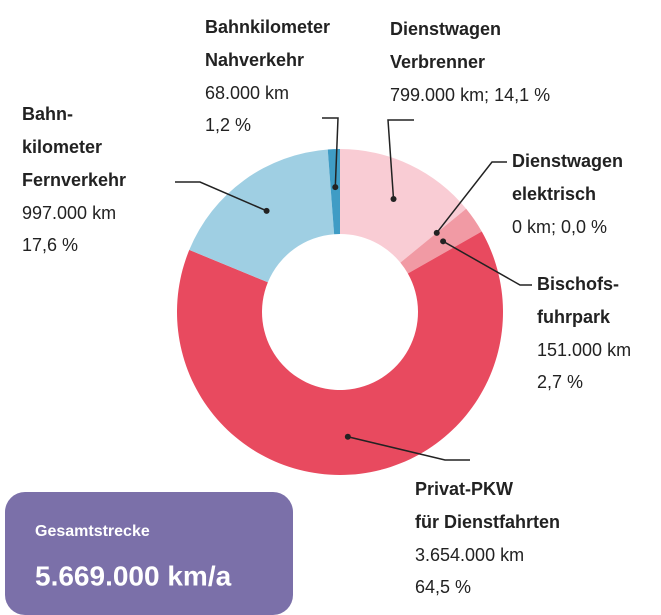 Image resolution: width=661 pixels, height=615 pixels. What do you see at coordinates (469, 555) in the screenshot?
I see `value-label: 3.654.000 km` at bounding box center [469, 555].